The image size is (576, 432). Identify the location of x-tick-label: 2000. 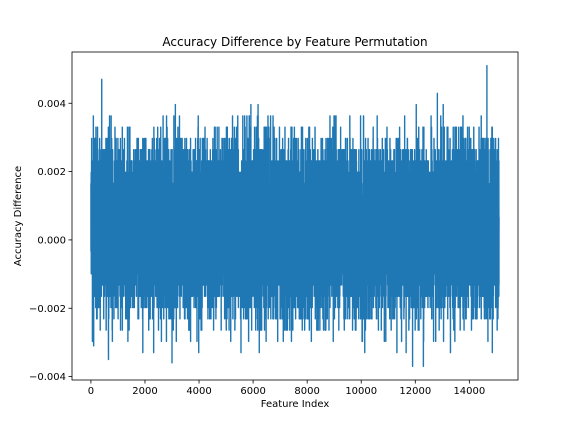
(144, 391).